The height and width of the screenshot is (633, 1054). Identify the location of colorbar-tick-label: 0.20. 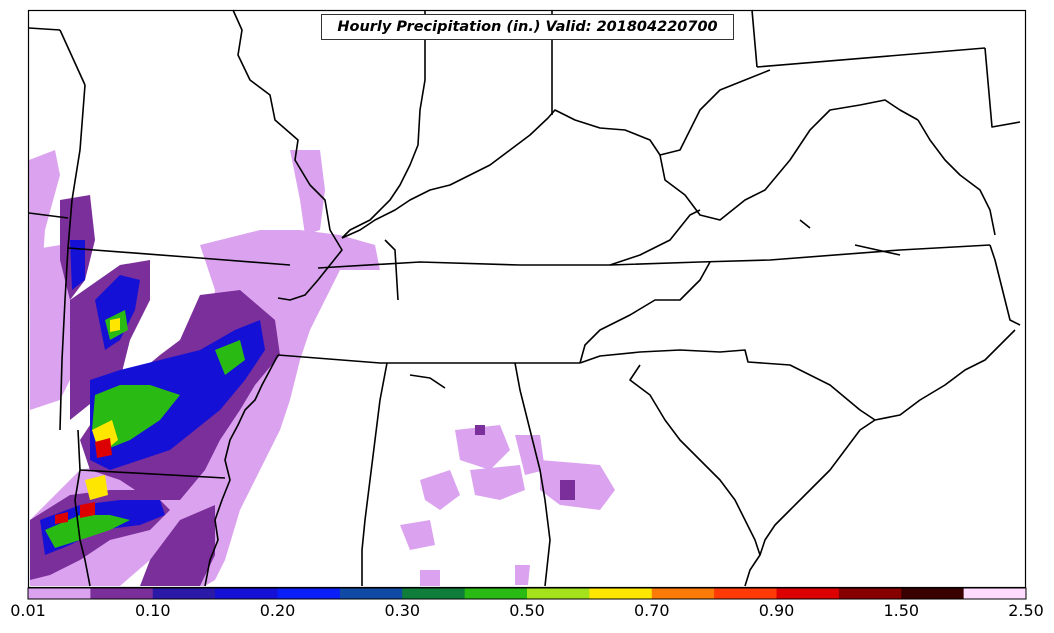
(277, 610).